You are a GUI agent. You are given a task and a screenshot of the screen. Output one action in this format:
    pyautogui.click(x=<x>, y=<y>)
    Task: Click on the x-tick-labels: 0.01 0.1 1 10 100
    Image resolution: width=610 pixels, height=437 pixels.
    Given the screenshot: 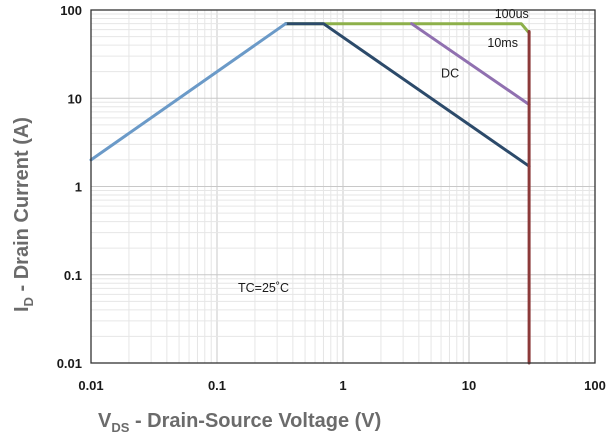 What is the action you would take?
    pyautogui.click(x=342, y=385)
    